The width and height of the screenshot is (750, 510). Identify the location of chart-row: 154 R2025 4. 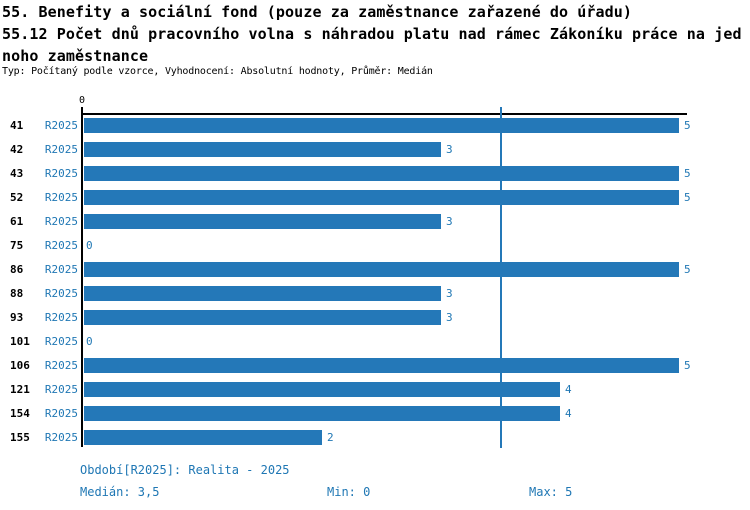
(375, 414).